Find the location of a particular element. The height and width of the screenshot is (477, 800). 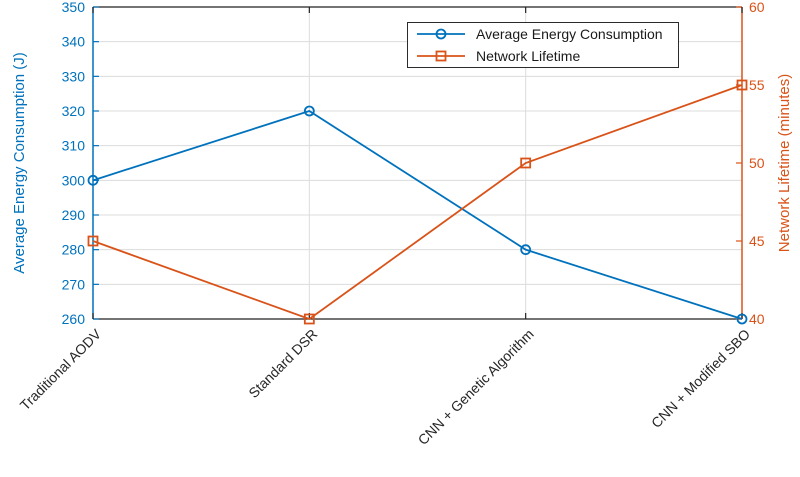

legend-swatch-lifetime is located at coordinates (441, 56).